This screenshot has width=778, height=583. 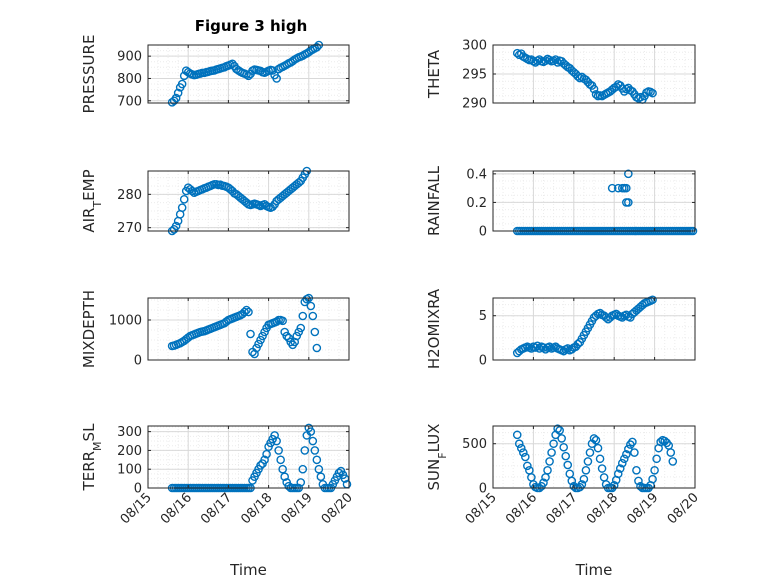 I want to click on y-axis-label: MIXDEPTH, so click(x=89, y=329).